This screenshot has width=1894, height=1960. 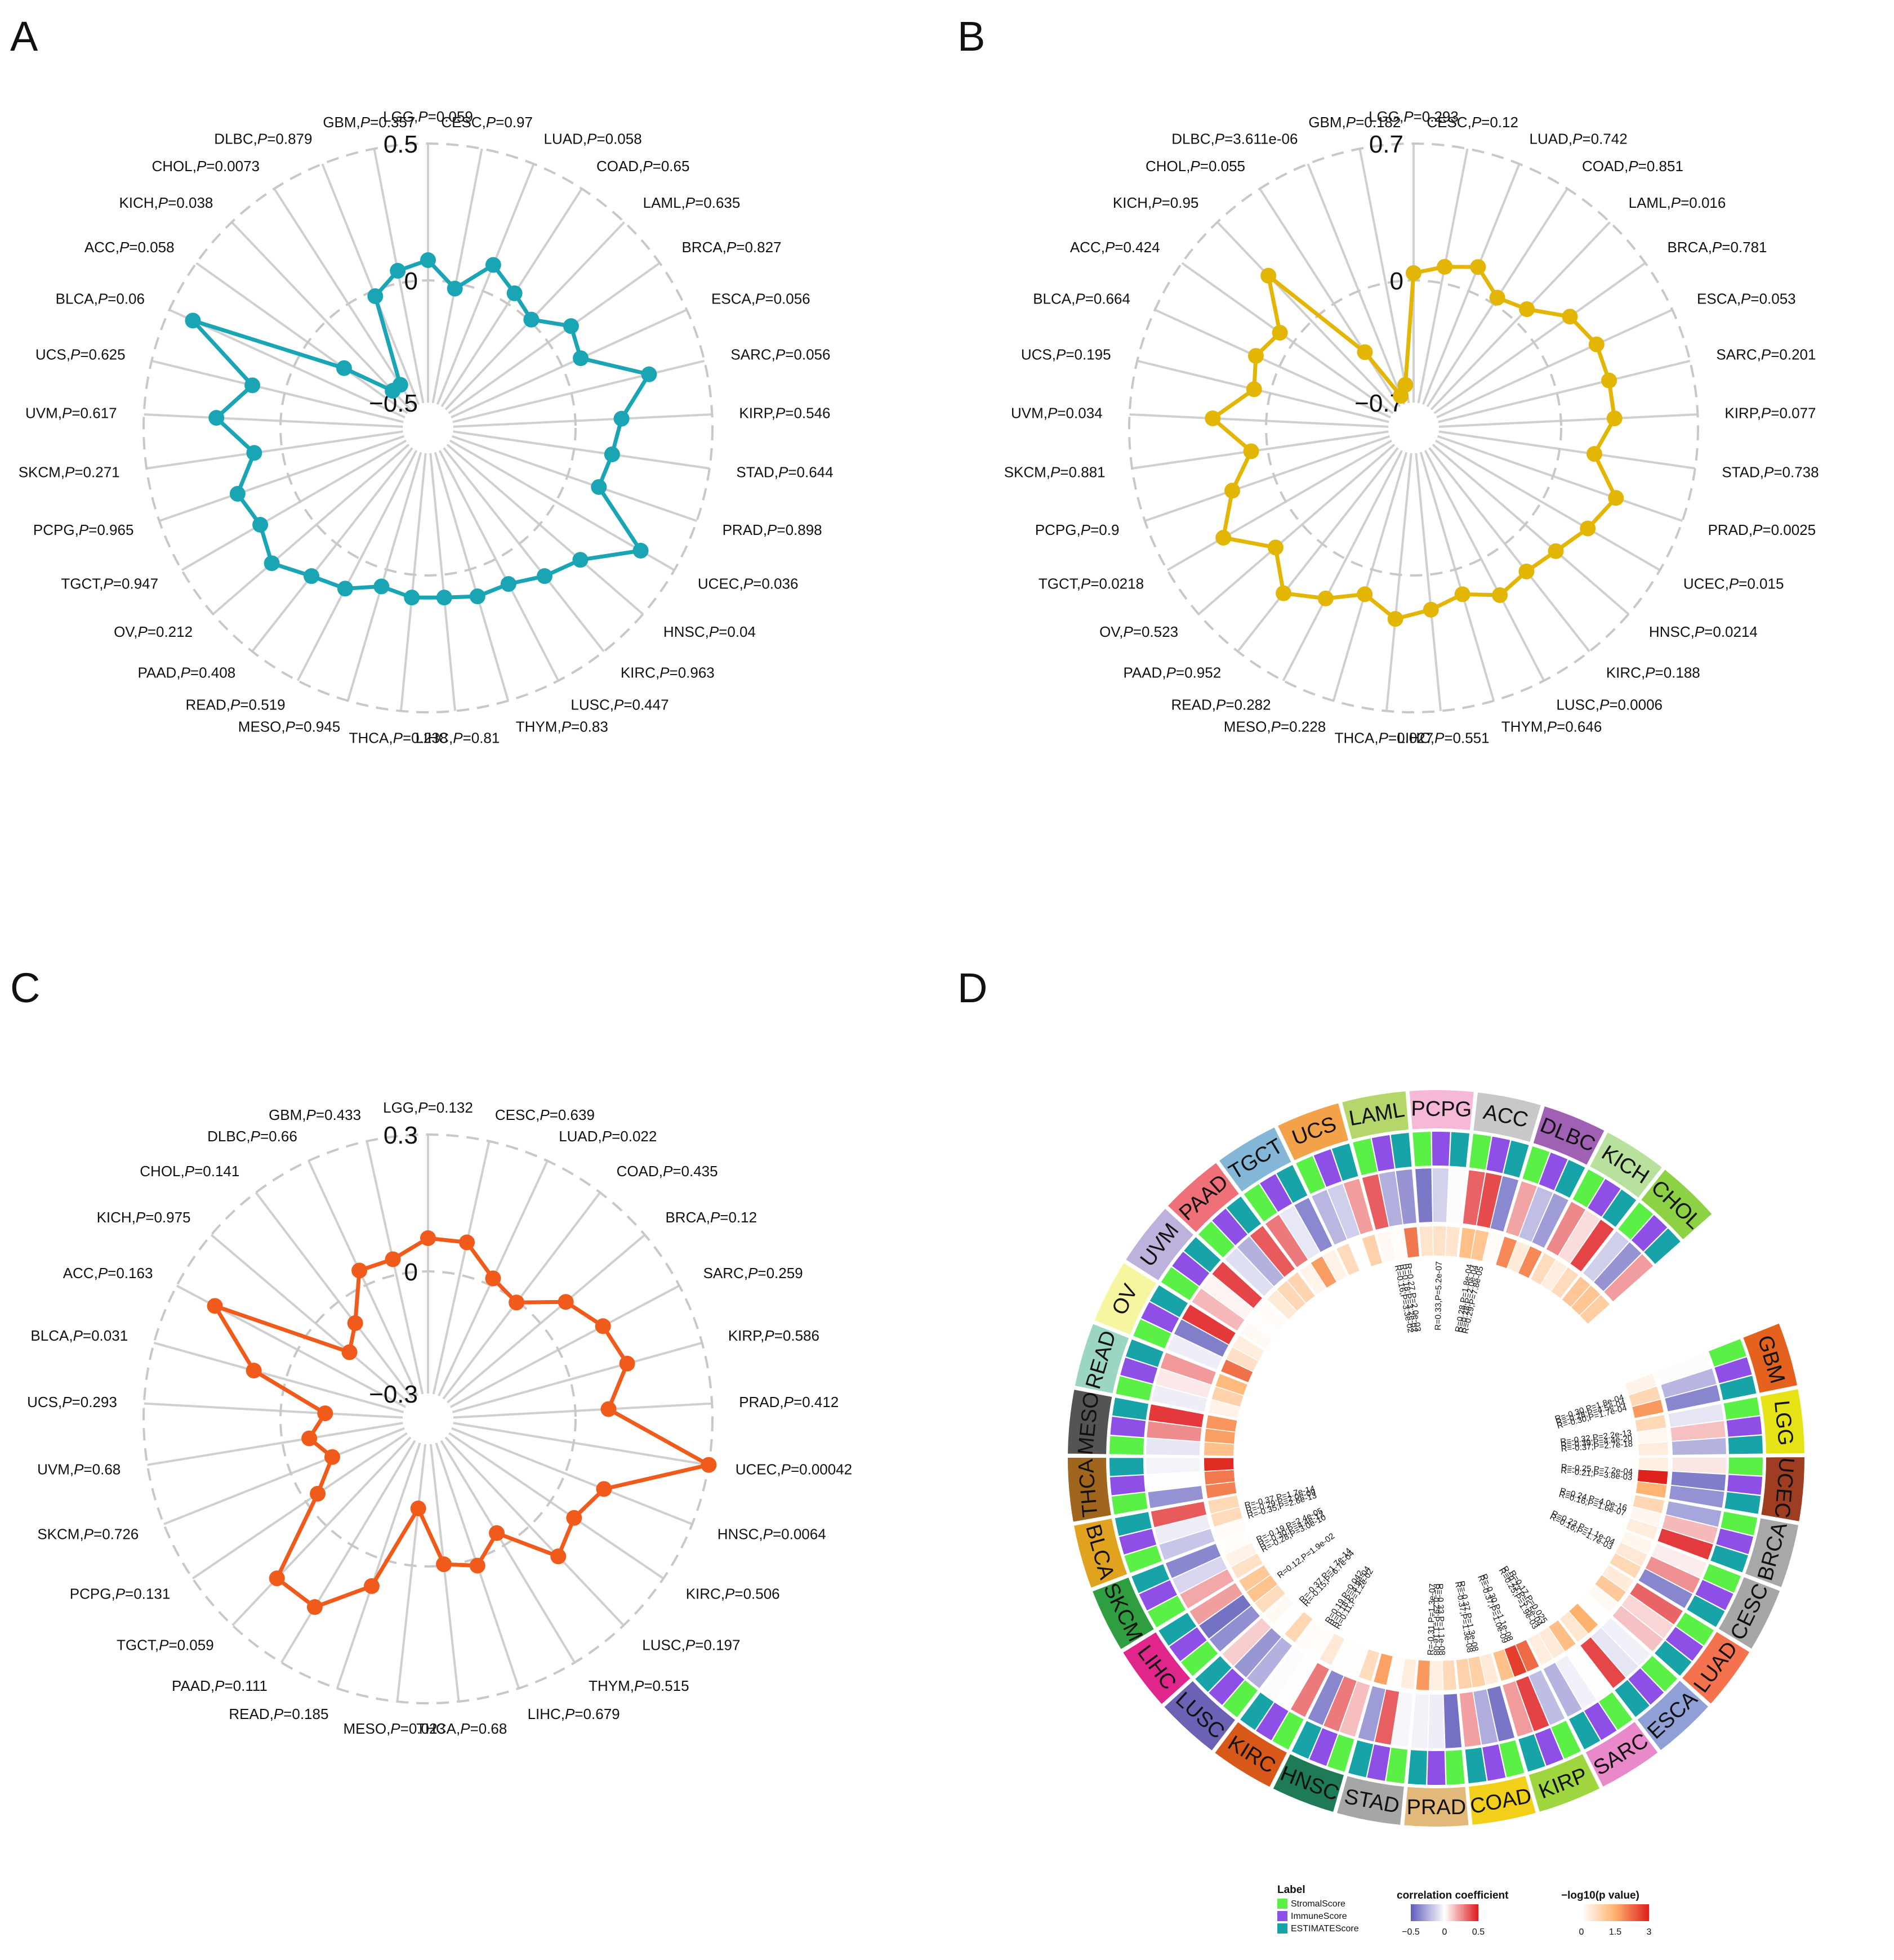 I want to click on radar-label-thca: THCA,P=0.68, so click(x=462, y=1728).